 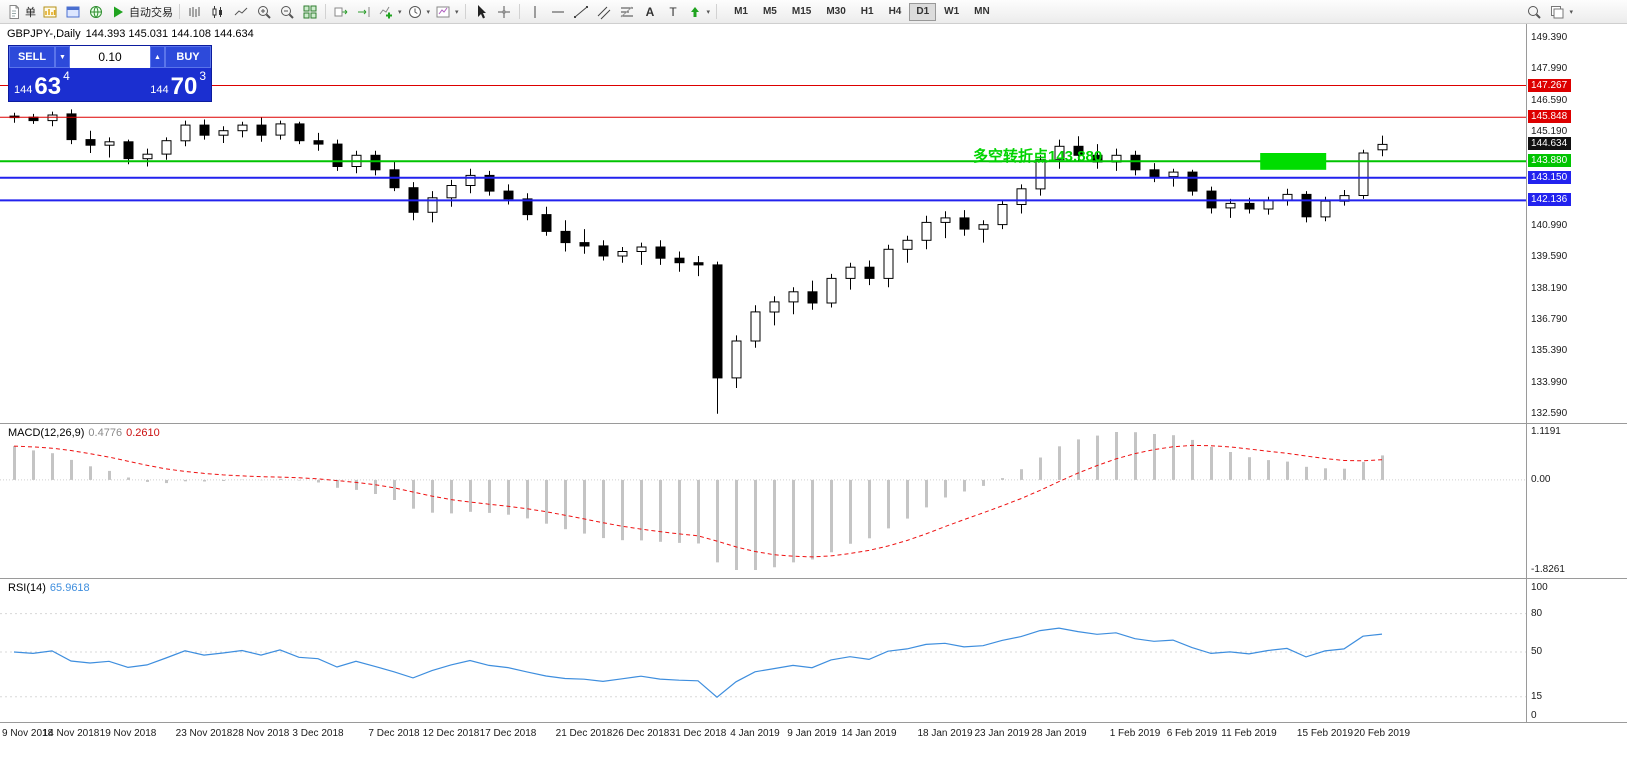 I want to click on buy-button: BUY, so click(x=188, y=57).